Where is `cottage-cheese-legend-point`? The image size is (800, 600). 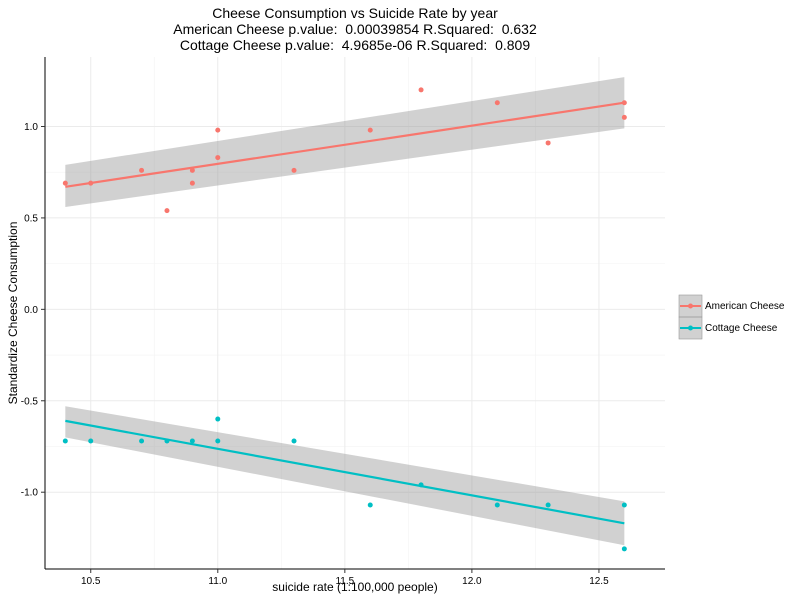 cottage-cheese-legend-point is located at coordinates (690, 328).